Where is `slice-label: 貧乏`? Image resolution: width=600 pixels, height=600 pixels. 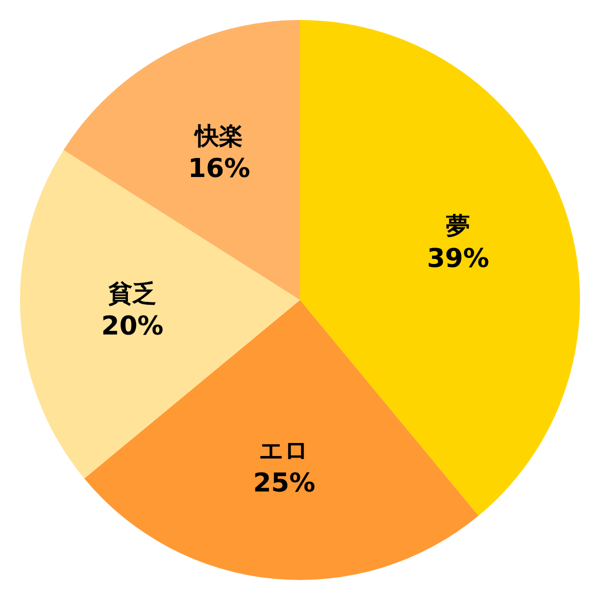 slice-label: 貧乏 is located at coordinates (131, 294).